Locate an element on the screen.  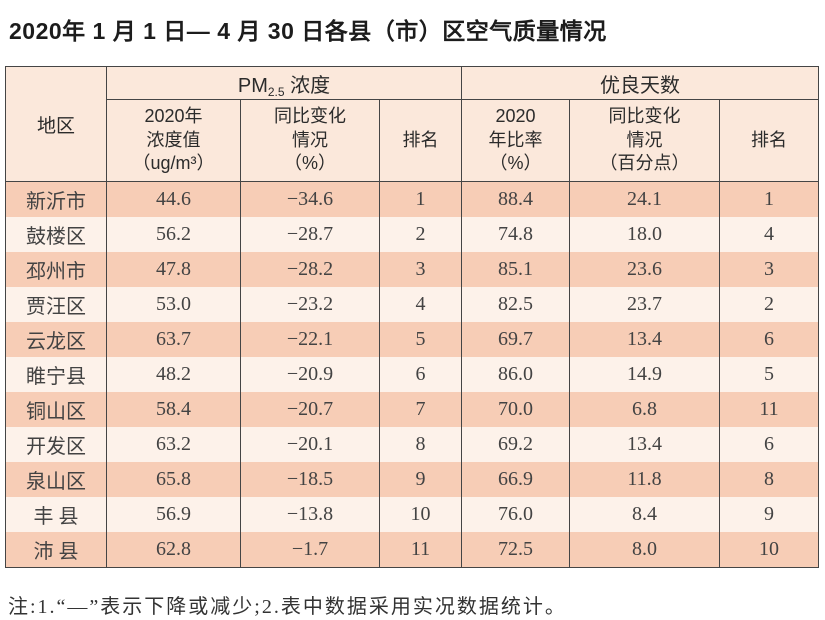
footnote: 注:1.“—”表示下降或减少;2.表中数据采用实况数据统计。 is located at coordinates (287, 607).